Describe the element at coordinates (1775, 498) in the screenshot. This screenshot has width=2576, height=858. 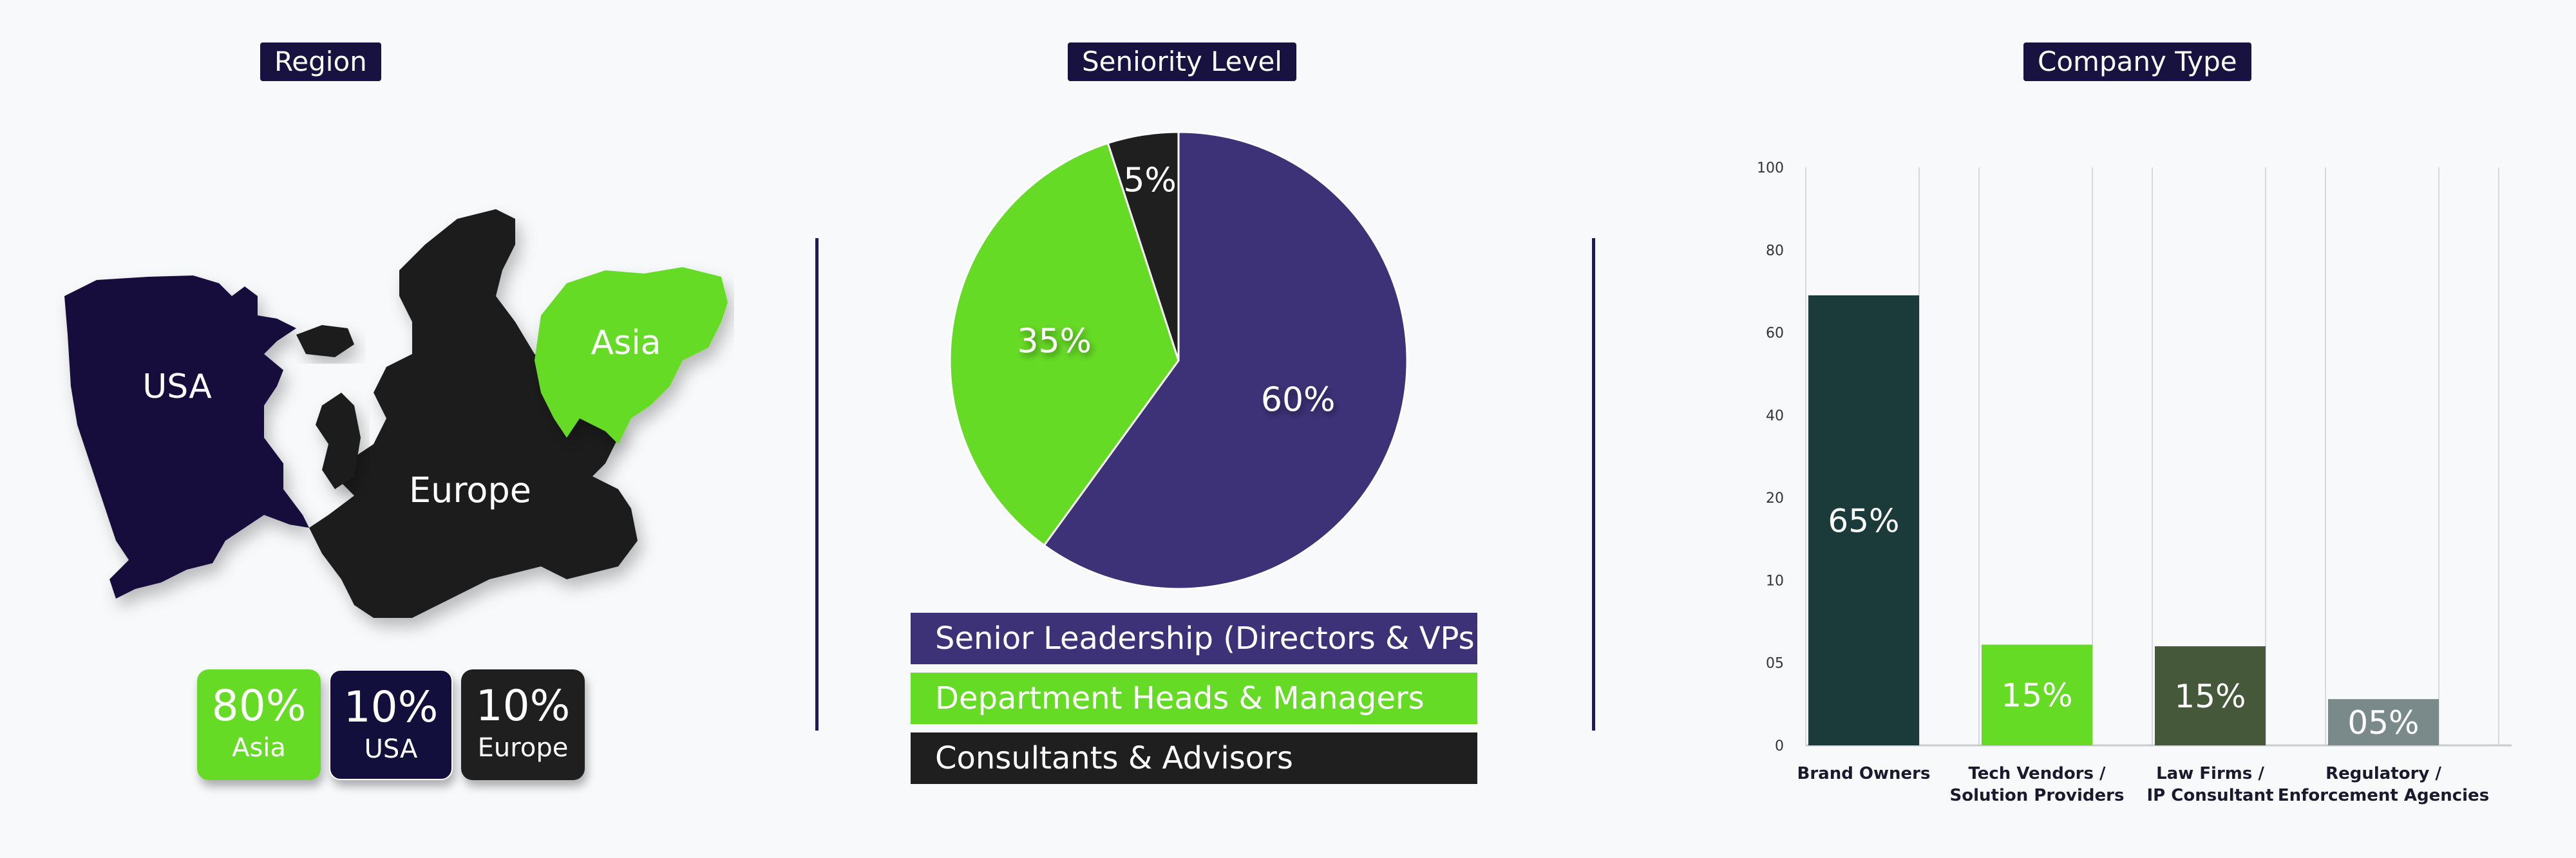
I see `y-tick-label-3: 20` at that location.